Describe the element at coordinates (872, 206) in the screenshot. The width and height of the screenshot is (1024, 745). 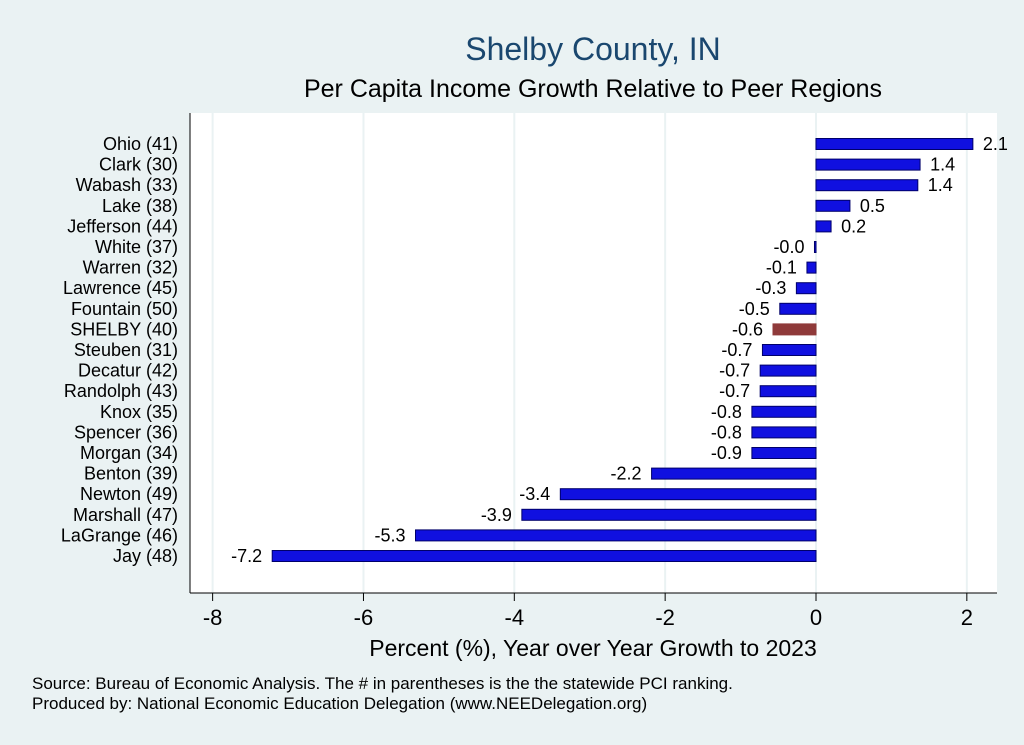
I see `value-label: 0.5` at that location.